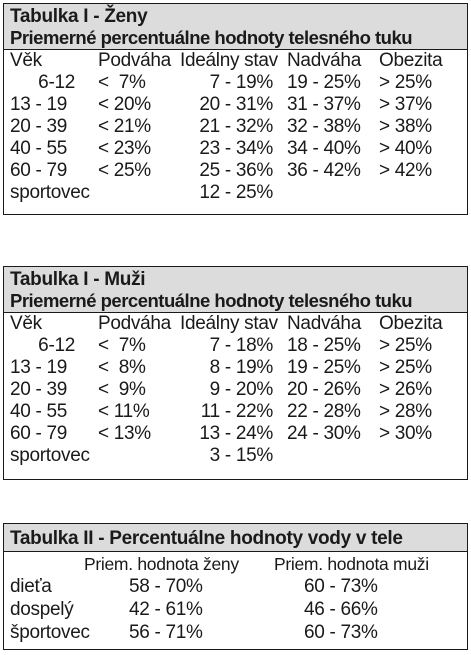 The width and height of the screenshot is (471, 655). I want to click on table-cell: 7 - 18%, so click(241, 345).